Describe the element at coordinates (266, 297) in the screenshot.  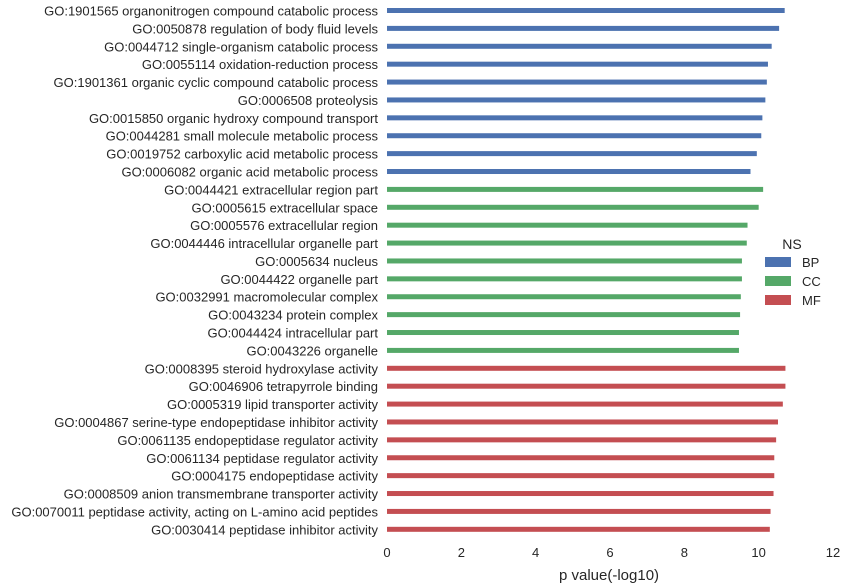
I see `y-tick-label: GO:0032991 macromolecular complex` at that location.